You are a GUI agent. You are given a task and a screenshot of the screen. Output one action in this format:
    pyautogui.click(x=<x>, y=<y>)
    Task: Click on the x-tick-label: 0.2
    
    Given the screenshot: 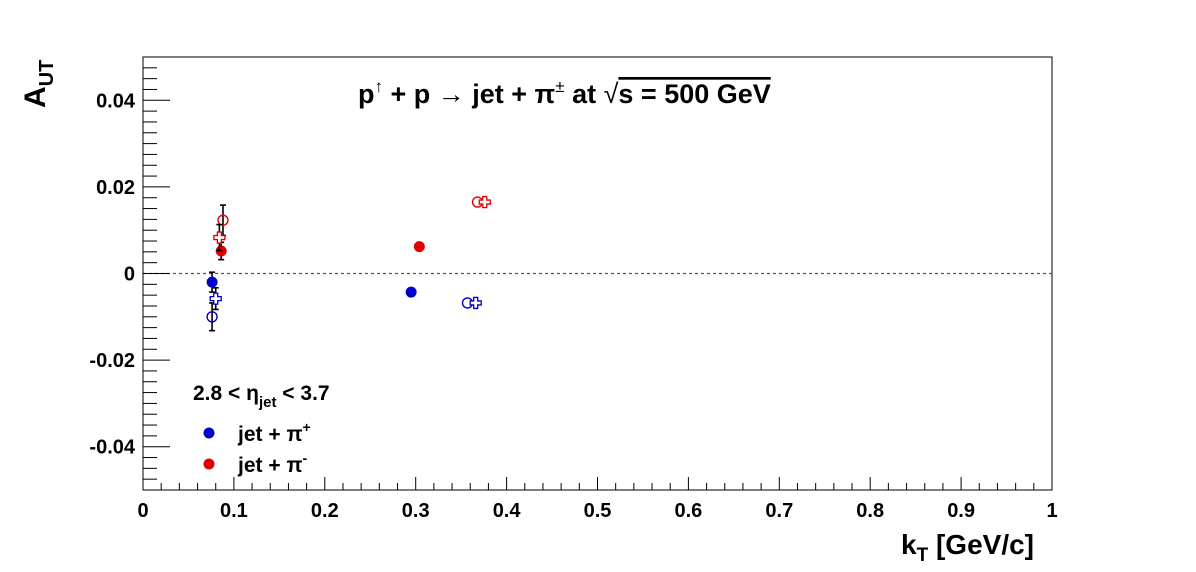 What is the action you would take?
    pyautogui.click(x=325, y=511)
    